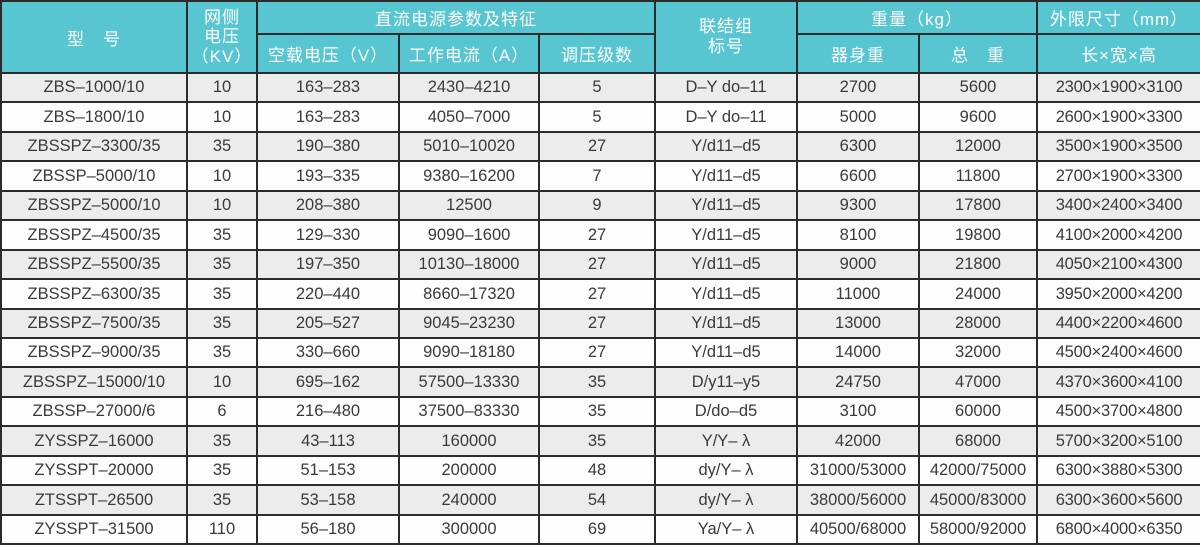  I want to click on cell-model: ZBSSPZ–4500/35, so click(94, 235).